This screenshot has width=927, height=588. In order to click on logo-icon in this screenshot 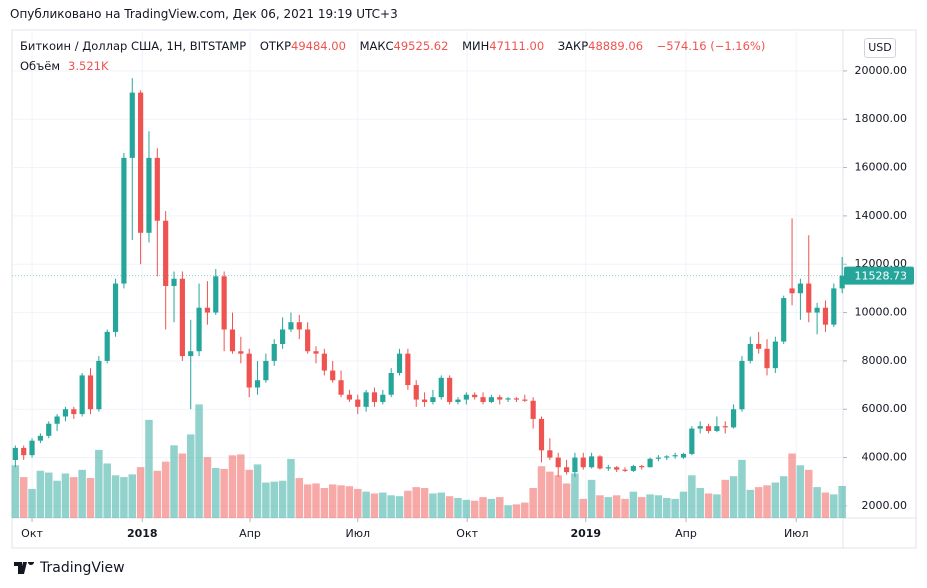, I will do `click(24, 568)`.